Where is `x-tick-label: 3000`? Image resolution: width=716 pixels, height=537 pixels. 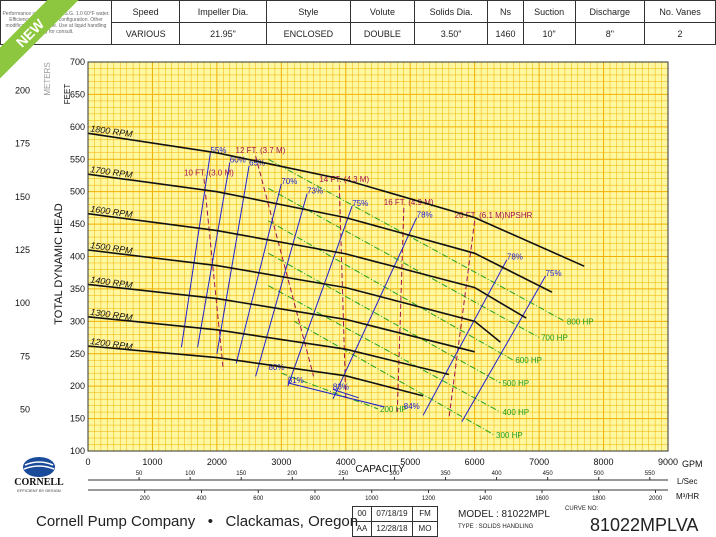
x-tick-label: 3000 is located at coordinates (281, 462).